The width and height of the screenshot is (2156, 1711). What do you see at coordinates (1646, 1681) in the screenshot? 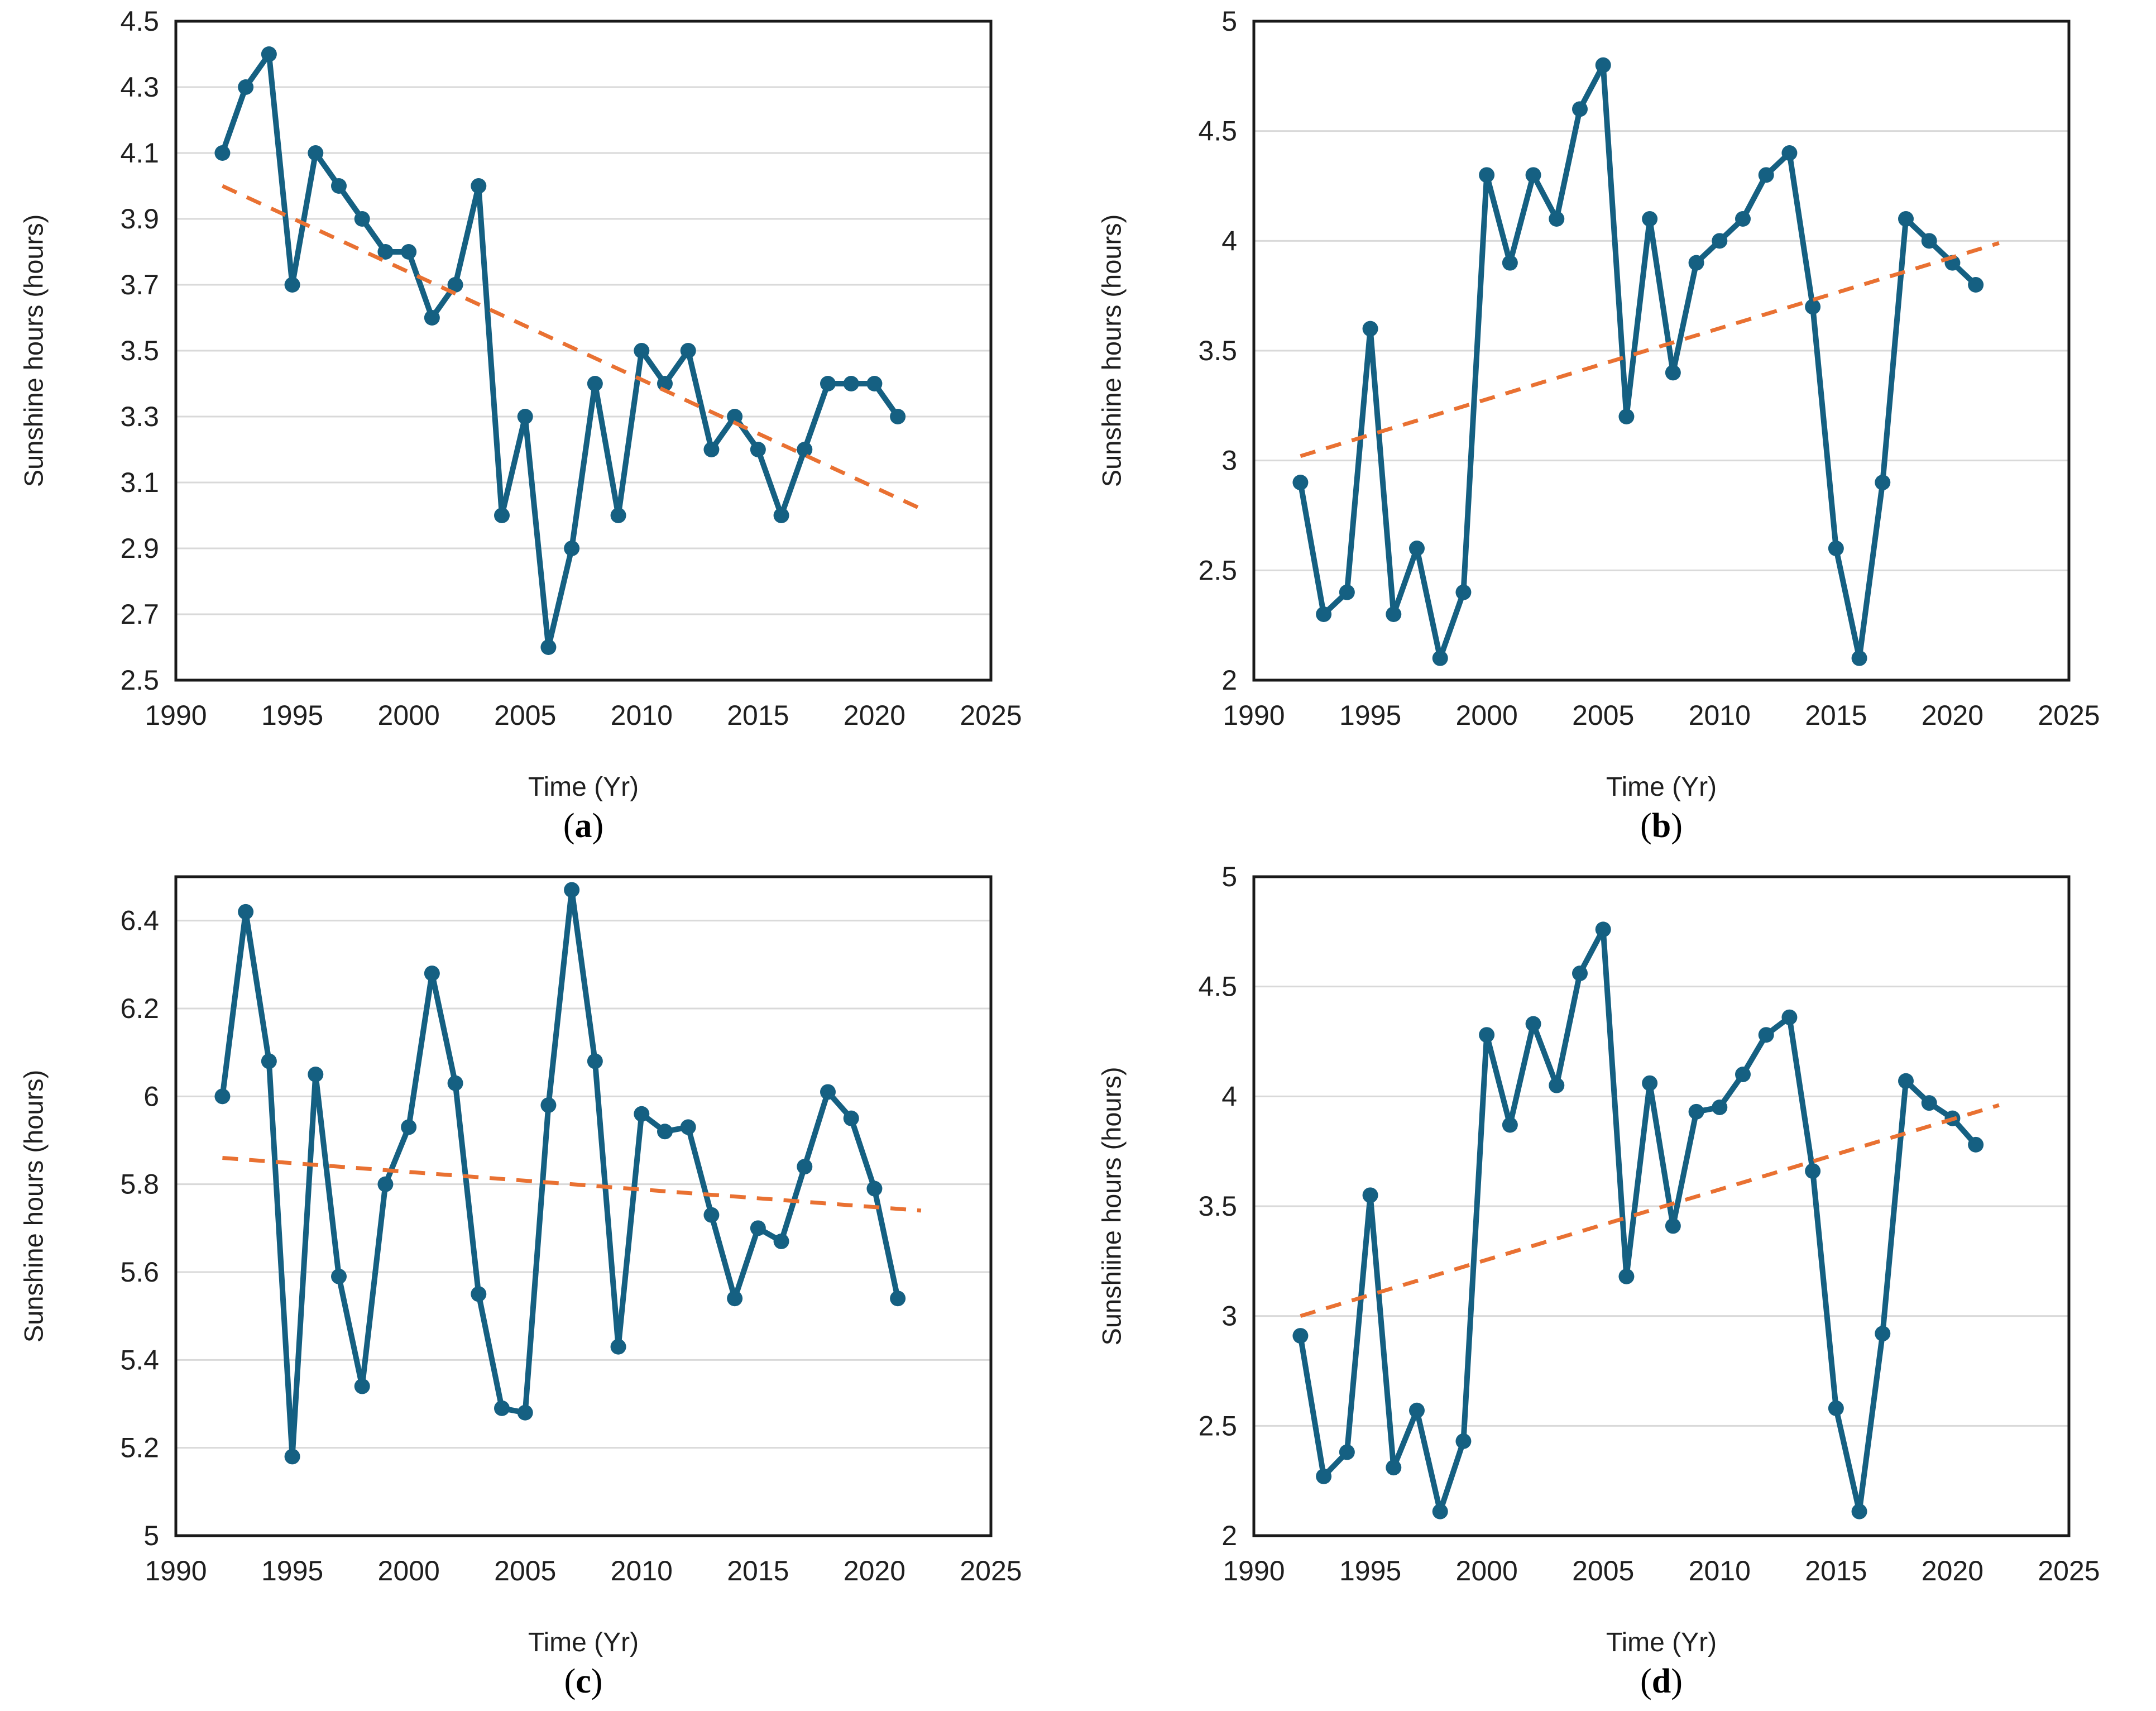
I see `caption-paren: (` at bounding box center [1646, 1681].